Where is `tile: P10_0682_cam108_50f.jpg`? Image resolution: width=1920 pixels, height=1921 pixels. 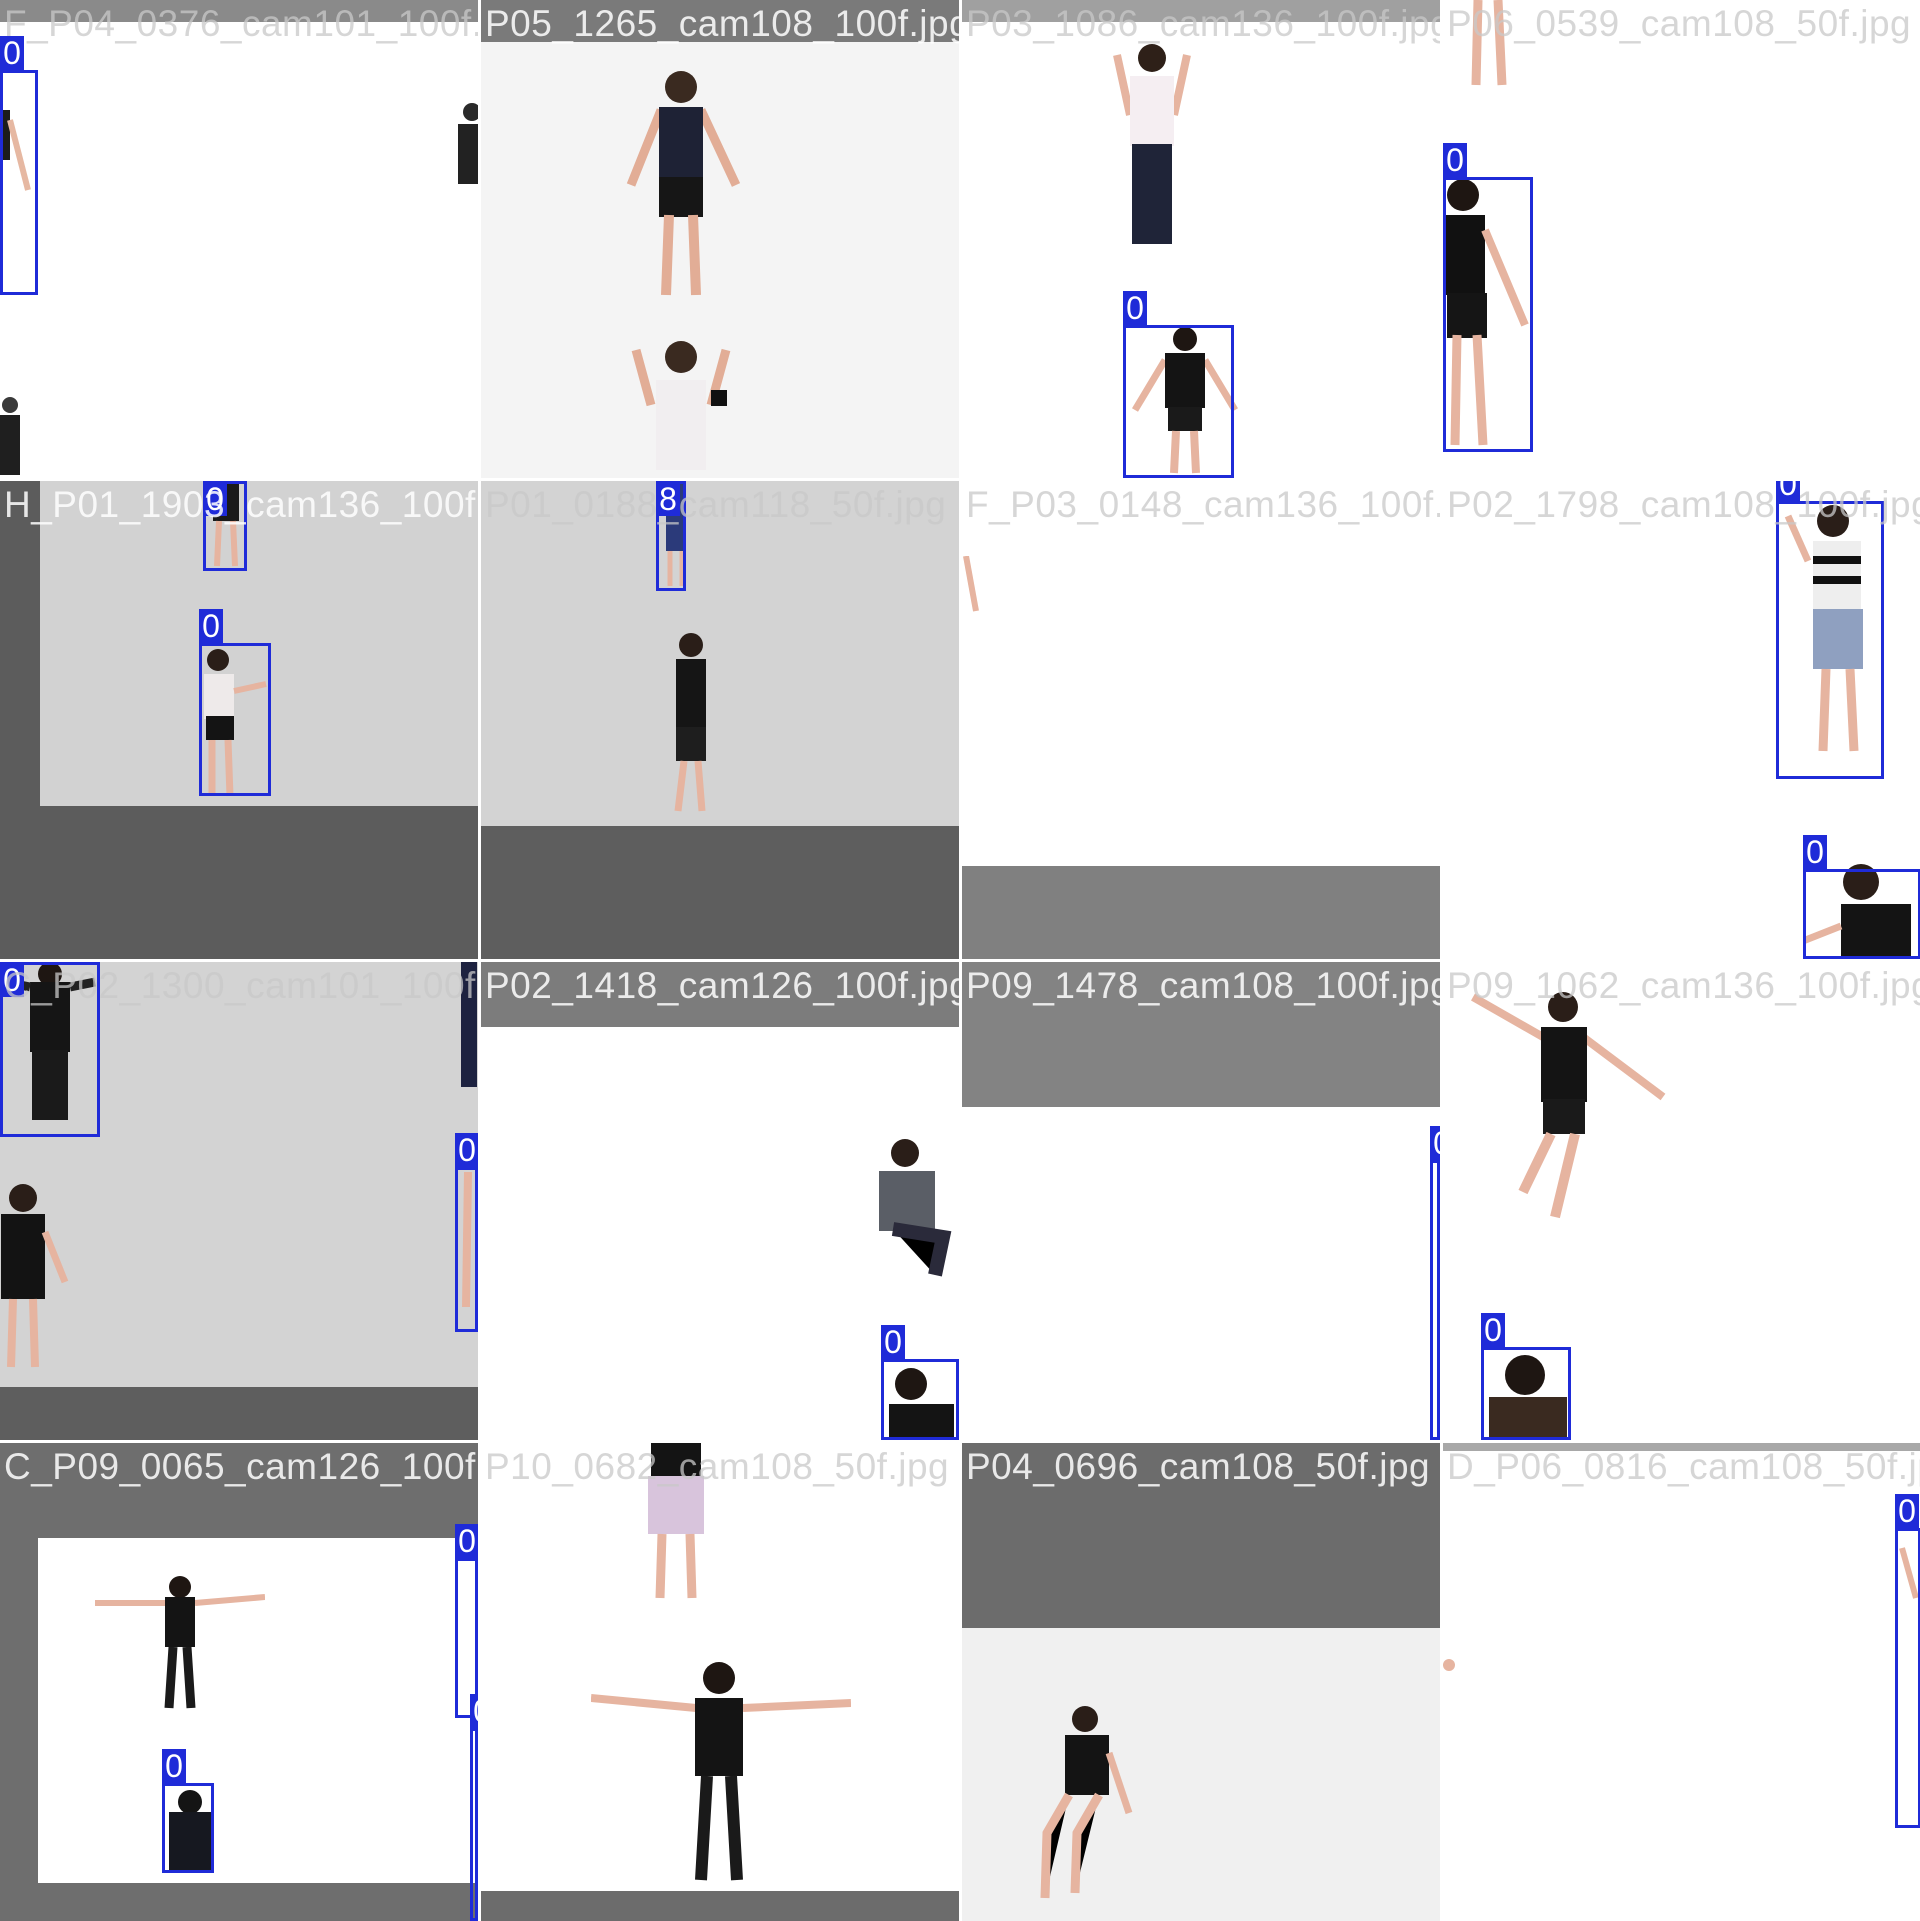 tile: P10_0682_cam108_50f.jpg is located at coordinates (720, 1682).